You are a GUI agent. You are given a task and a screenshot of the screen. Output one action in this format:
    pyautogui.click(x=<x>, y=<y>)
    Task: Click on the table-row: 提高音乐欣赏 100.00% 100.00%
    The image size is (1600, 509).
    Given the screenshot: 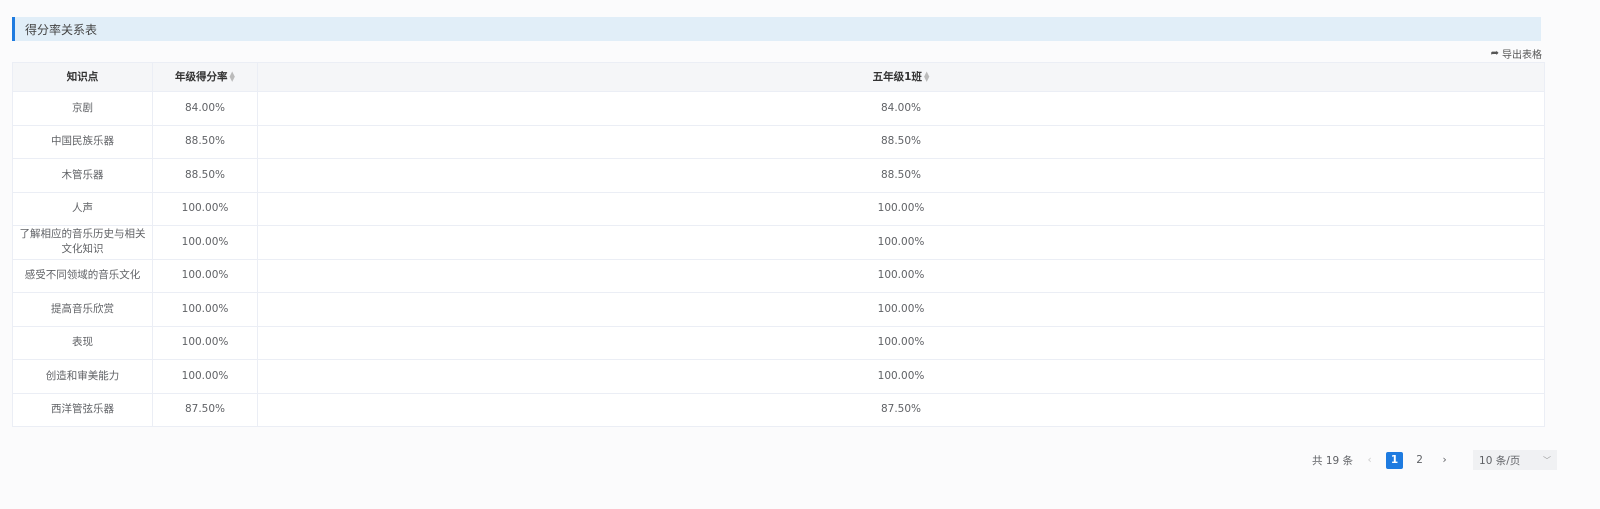 What is the action you would take?
    pyautogui.click(x=778, y=309)
    